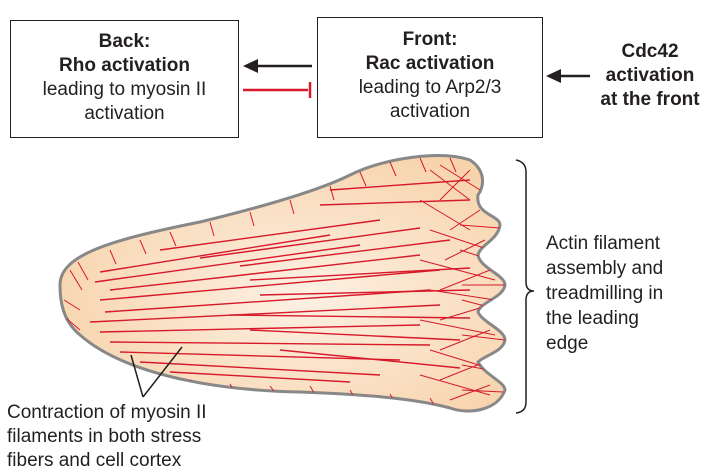 The width and height of the screenshot is (716, 473). I want to click on leading-edge-line5: edge, so click(567, 343).